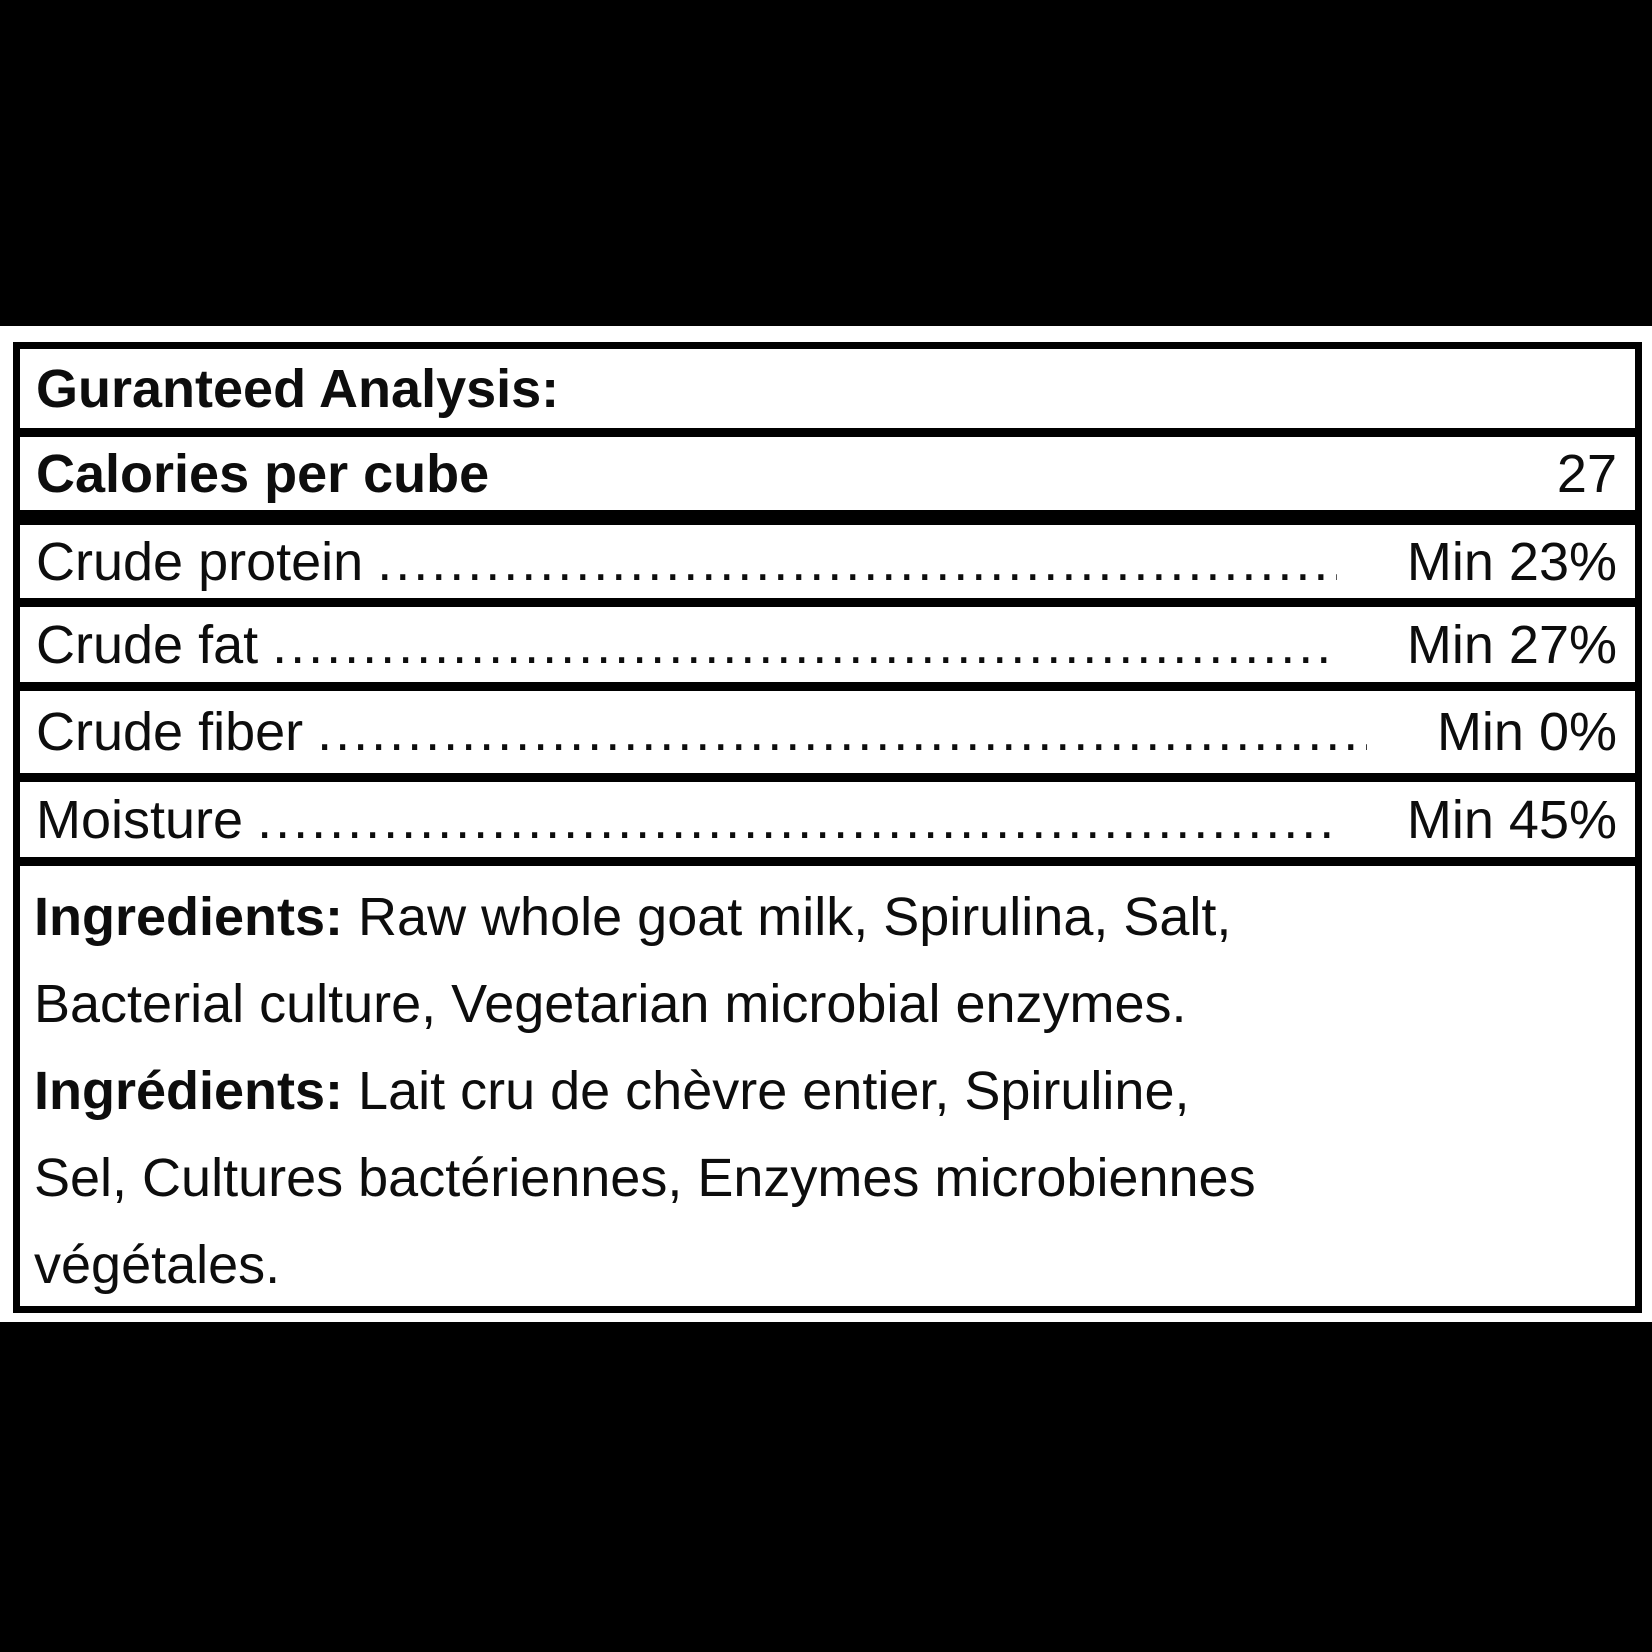 This screenshot has height=1652, width=1652. What do you see at coordinates (298, 388) in the screenshot?
I see `header-title: Guranteed Analysis:` at bounding box center [298, 388].